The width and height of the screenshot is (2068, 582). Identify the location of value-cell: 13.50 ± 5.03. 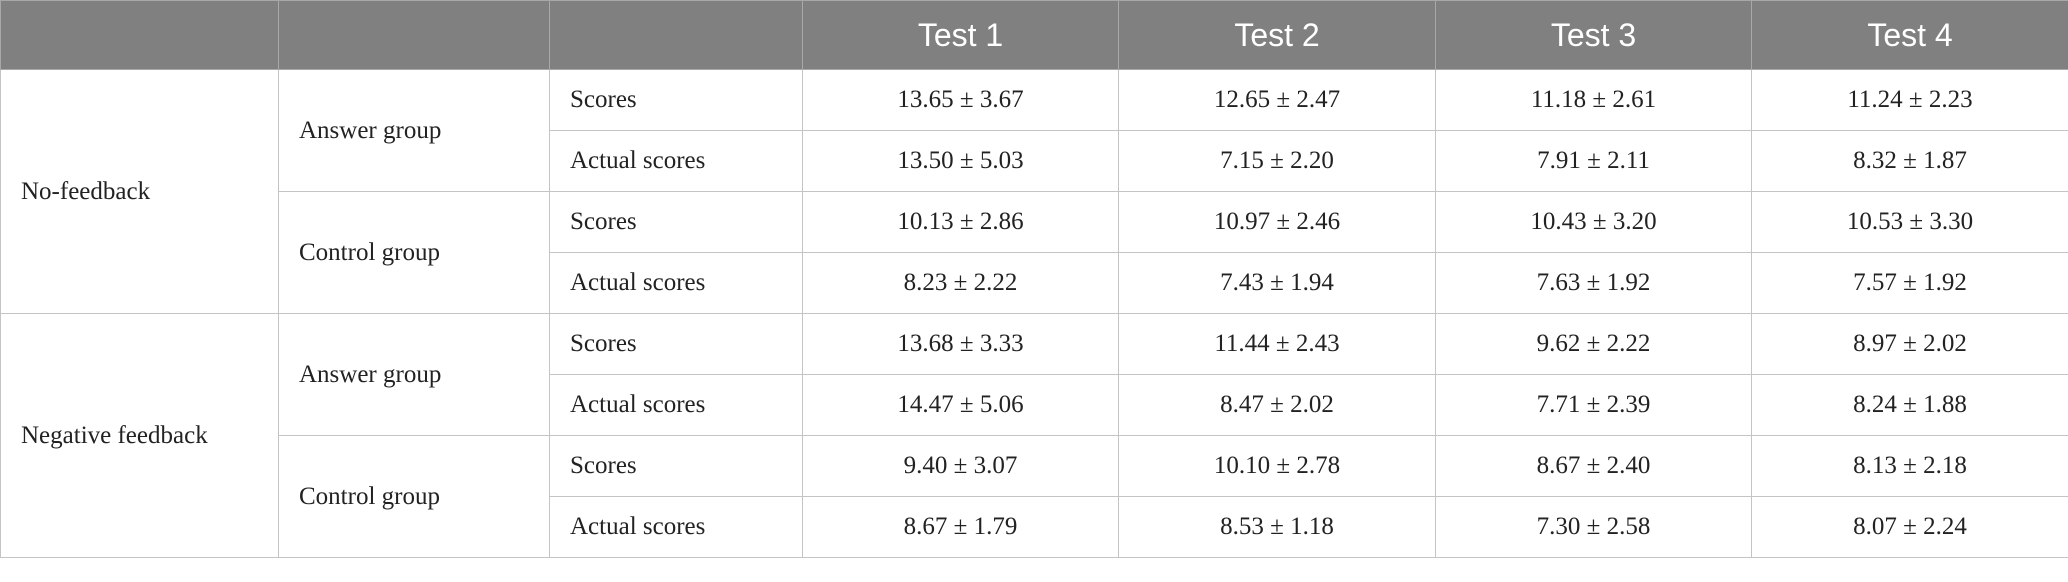
(960, 161).